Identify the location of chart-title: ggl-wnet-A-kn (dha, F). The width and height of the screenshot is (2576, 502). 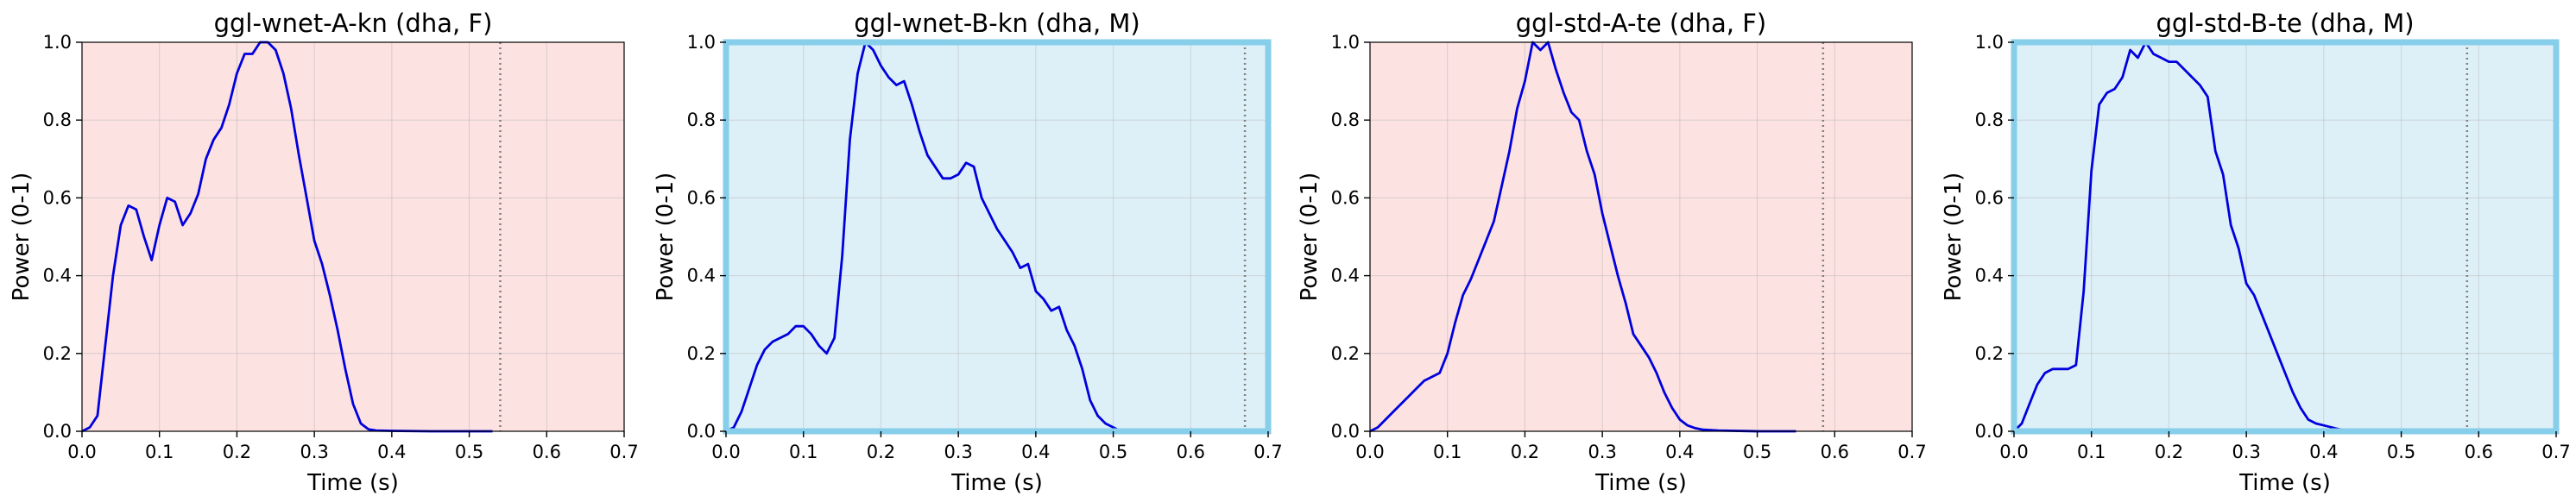
(353, 23).